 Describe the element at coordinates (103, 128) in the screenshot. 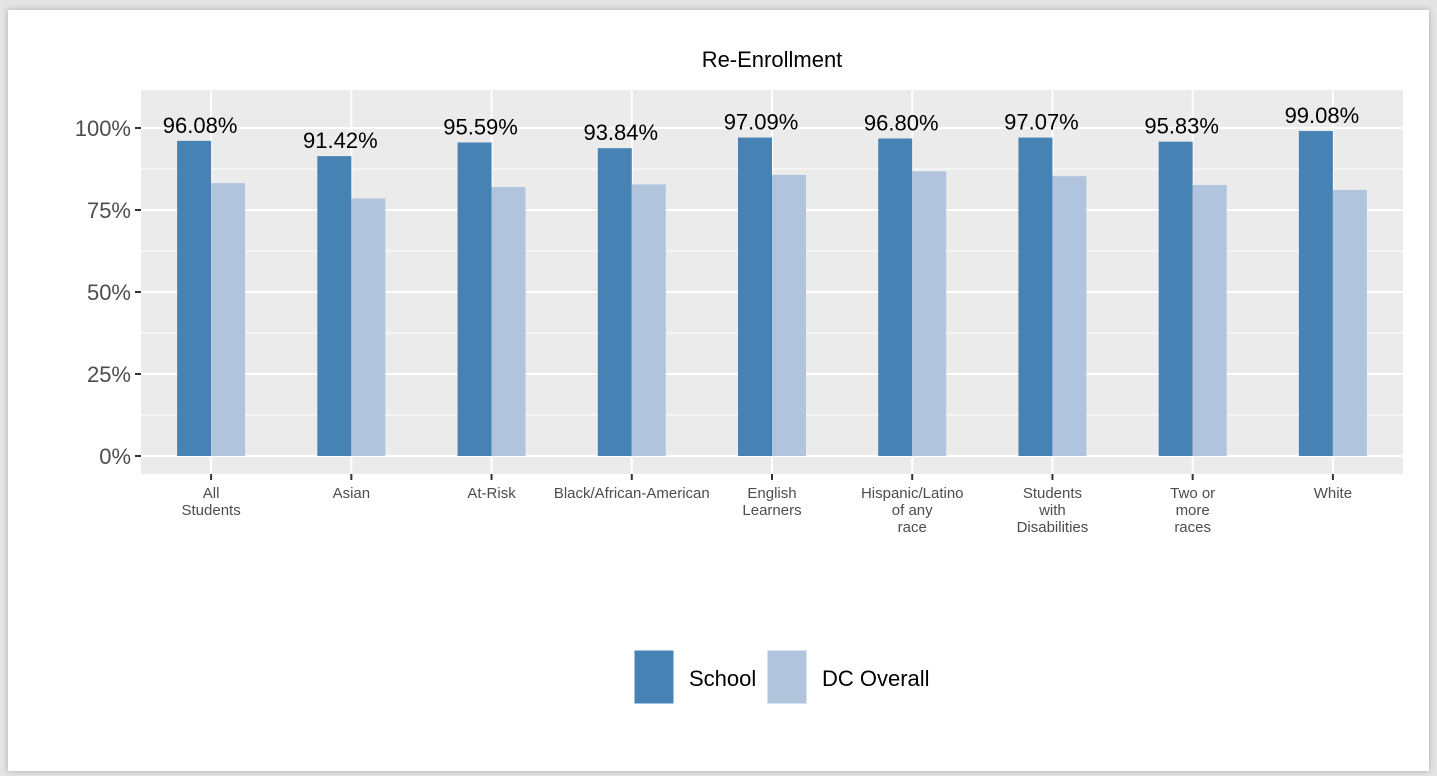

I see `y-tick-label: 100%` at that location.